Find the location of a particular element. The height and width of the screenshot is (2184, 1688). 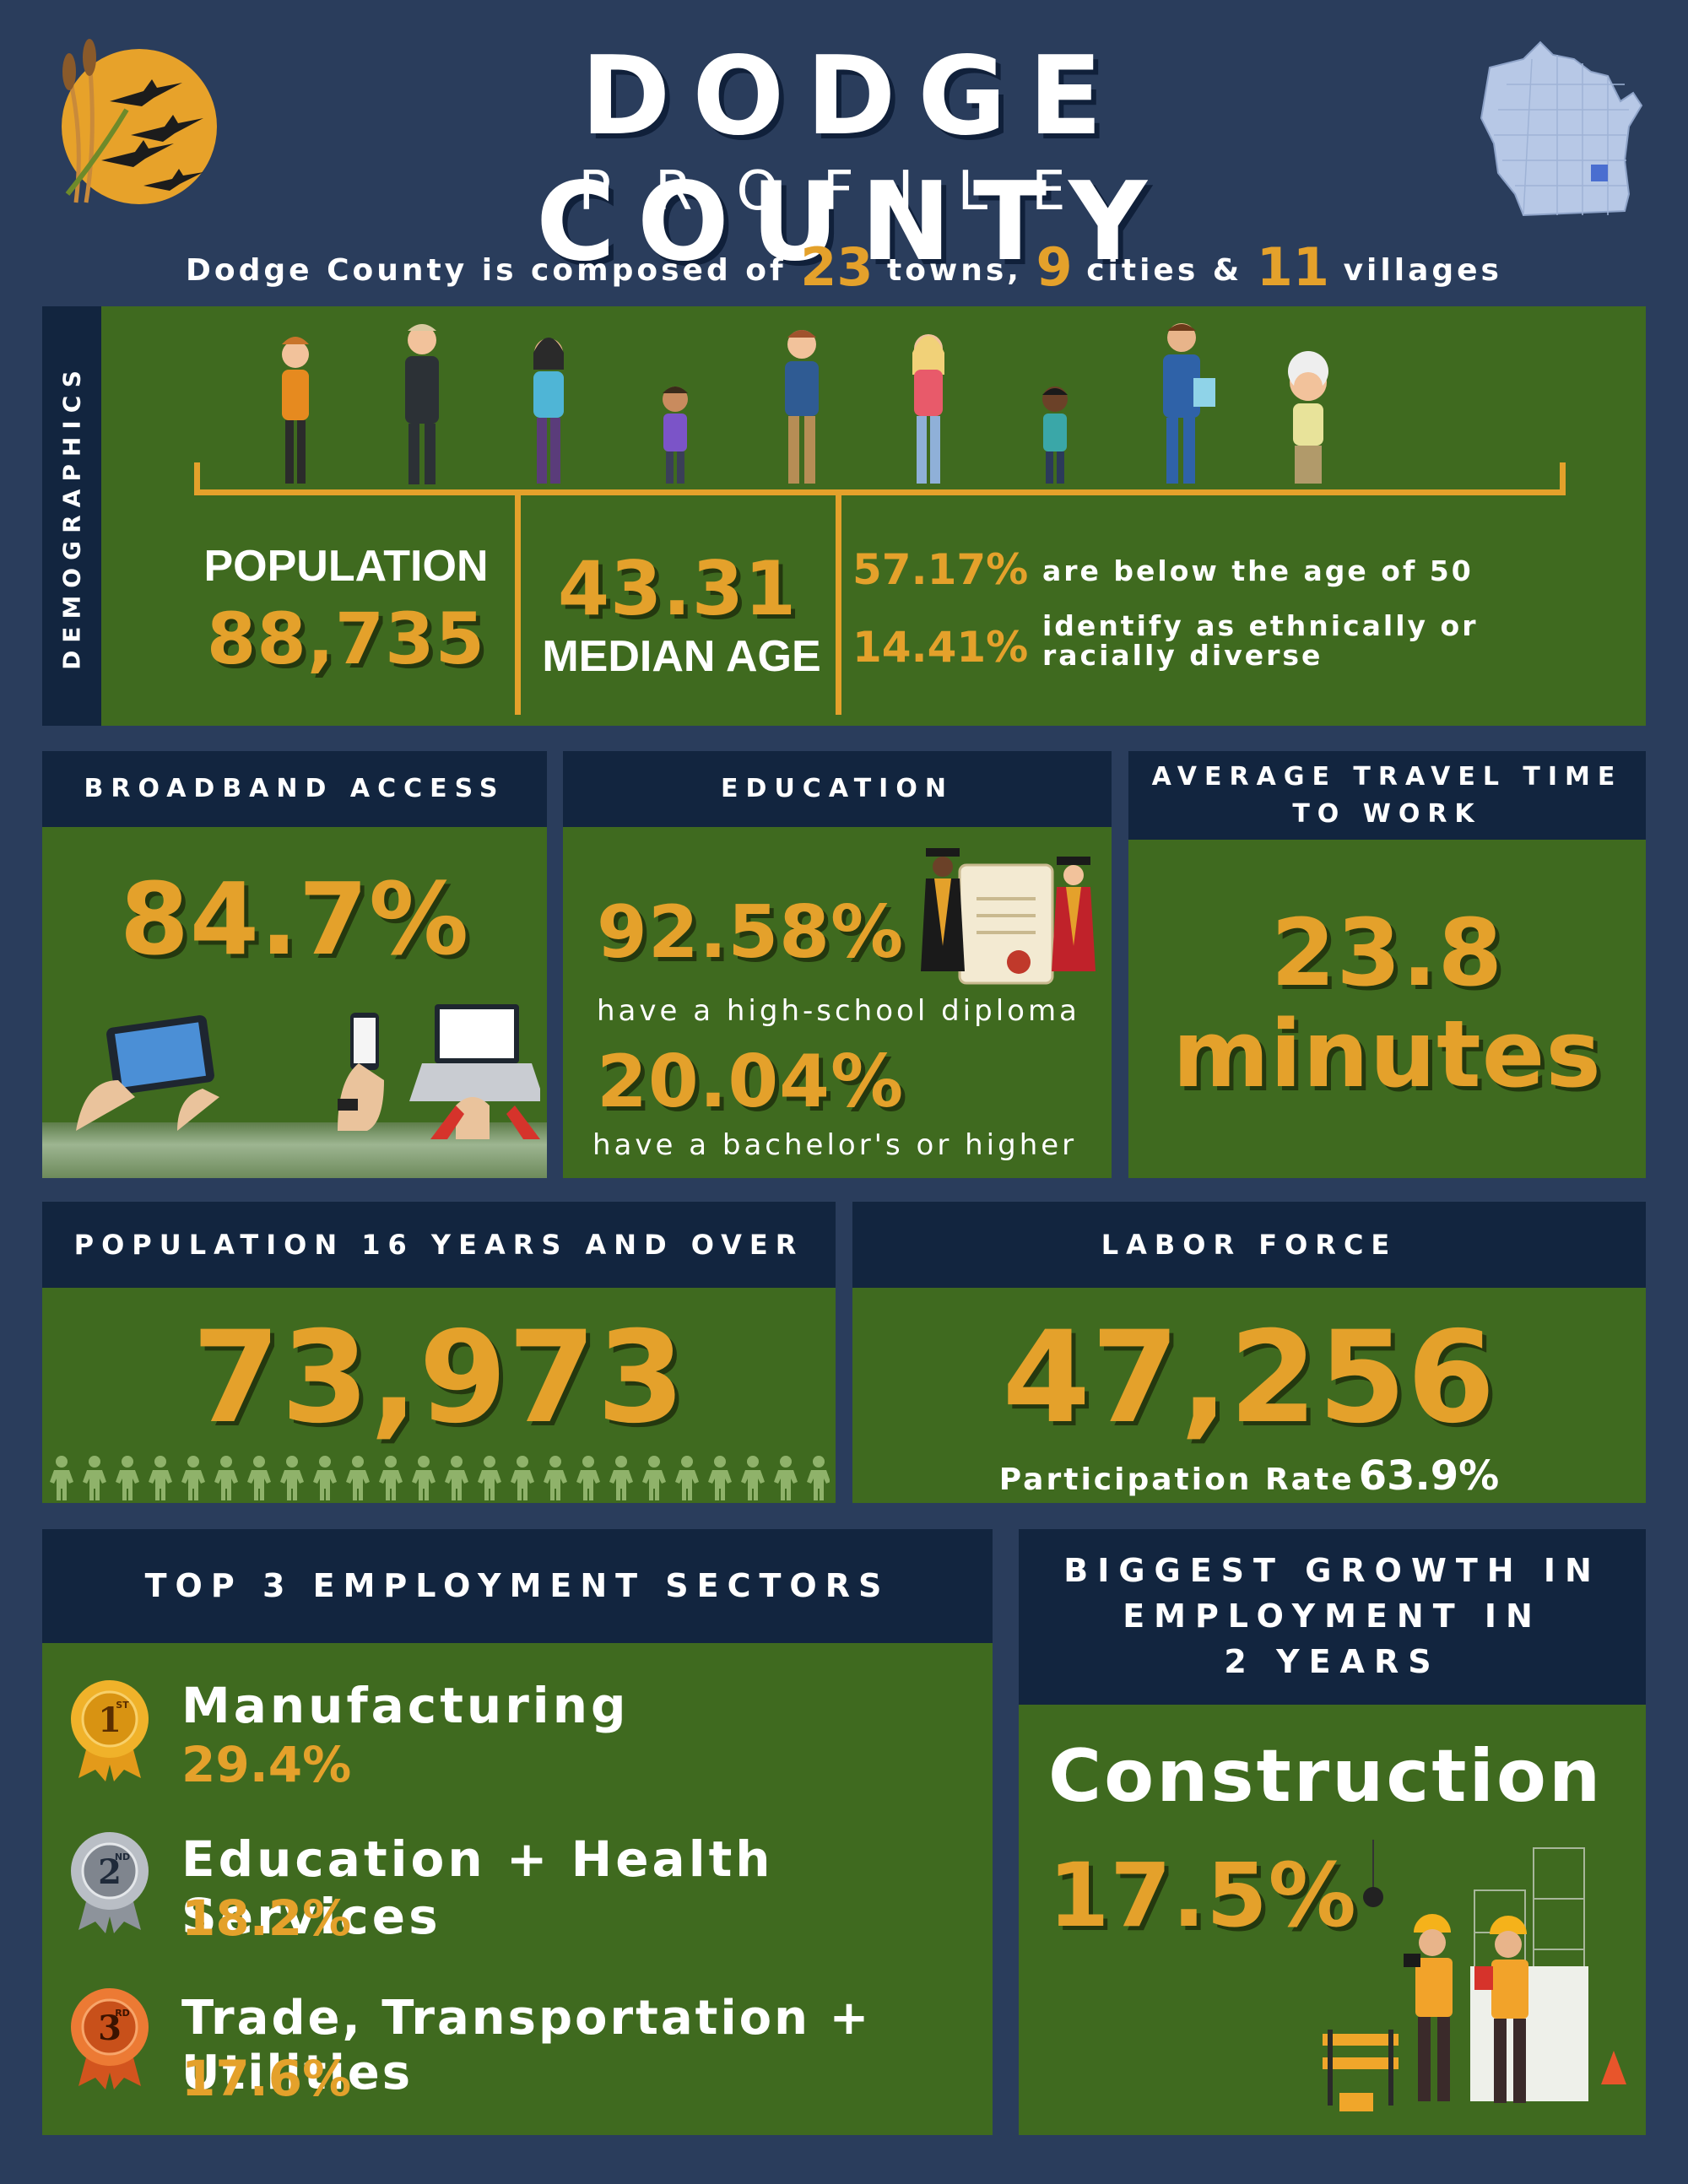

sector-1-name: Manufacturing is located at coordinates (405, 1705).